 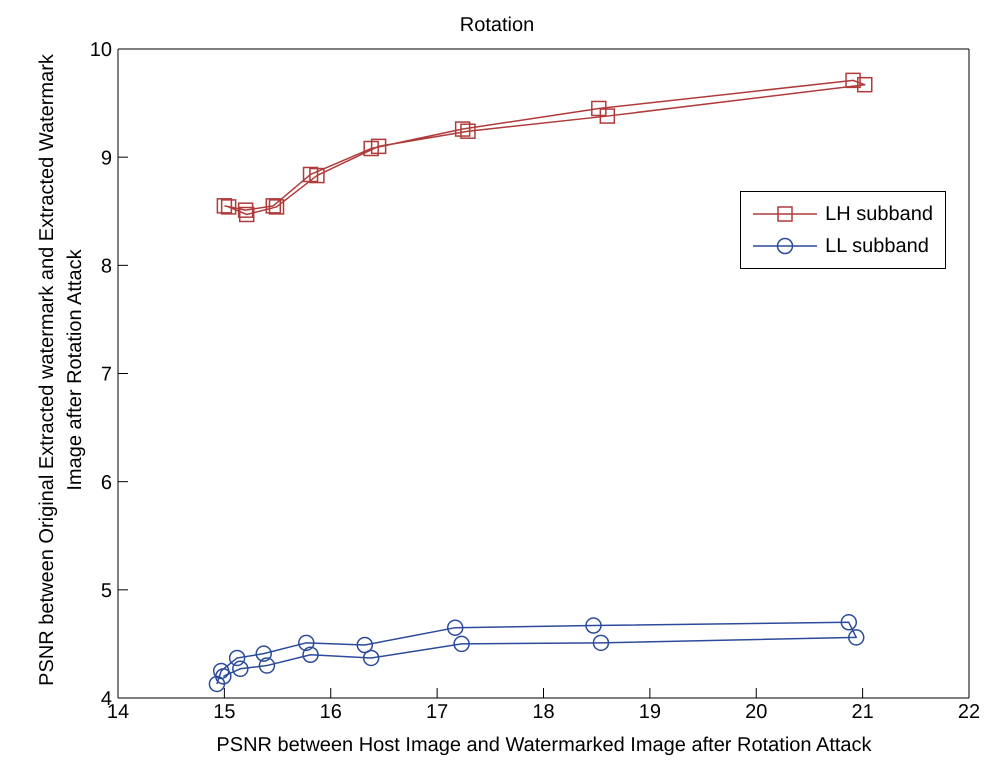 What do you see at coordinates (106, 483) in the screenshot?
I see `y-tick-label: 6` at bounding box center [106, 483].